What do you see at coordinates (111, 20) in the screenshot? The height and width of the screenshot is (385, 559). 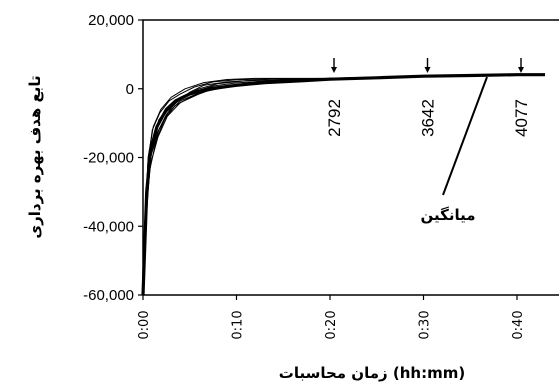 I see `y-tick-label: 20,000` at bounding box center [111, 20].